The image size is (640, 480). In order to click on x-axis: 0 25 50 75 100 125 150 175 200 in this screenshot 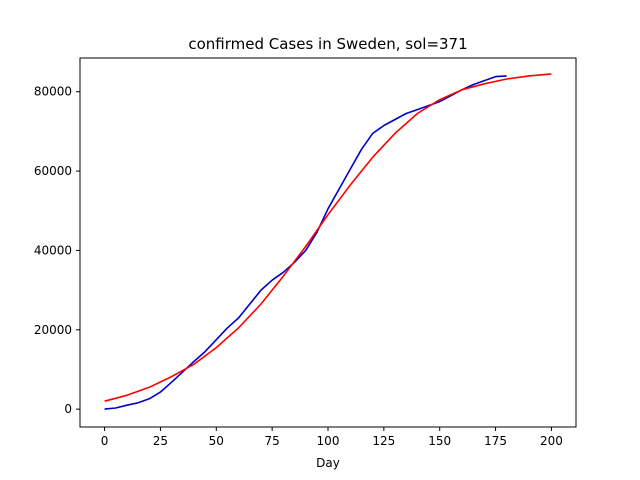, I will do `click(332, 437)`.